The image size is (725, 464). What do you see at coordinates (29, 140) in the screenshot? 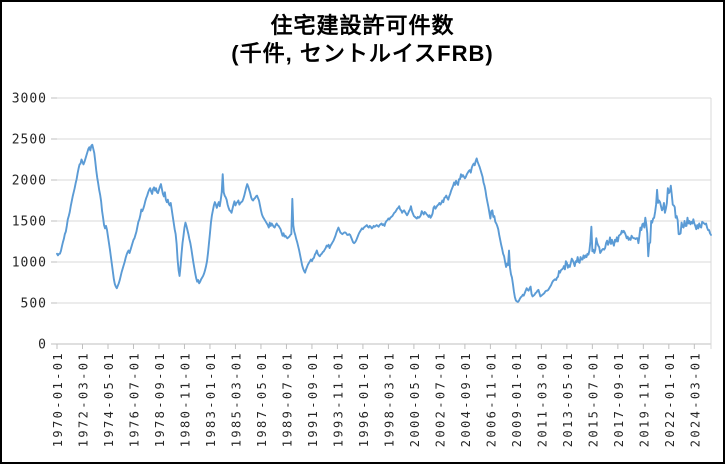
I see `y-axis-tick-label: 2500` at bounding box center [29, 140].